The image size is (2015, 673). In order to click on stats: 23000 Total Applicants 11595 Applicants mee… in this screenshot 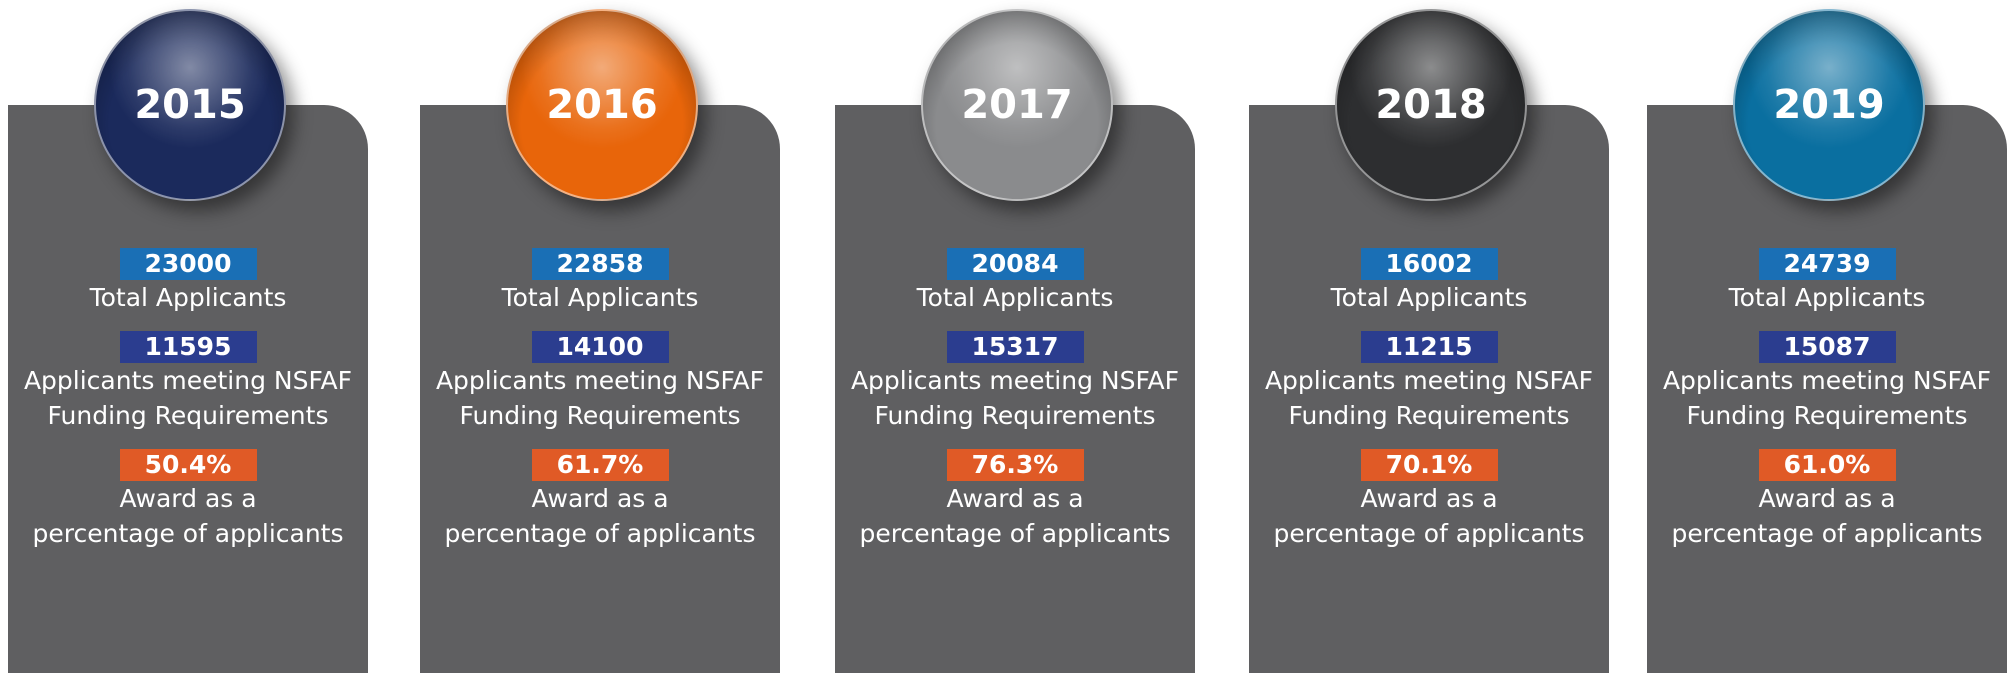, I will do `click(188, 407)`.